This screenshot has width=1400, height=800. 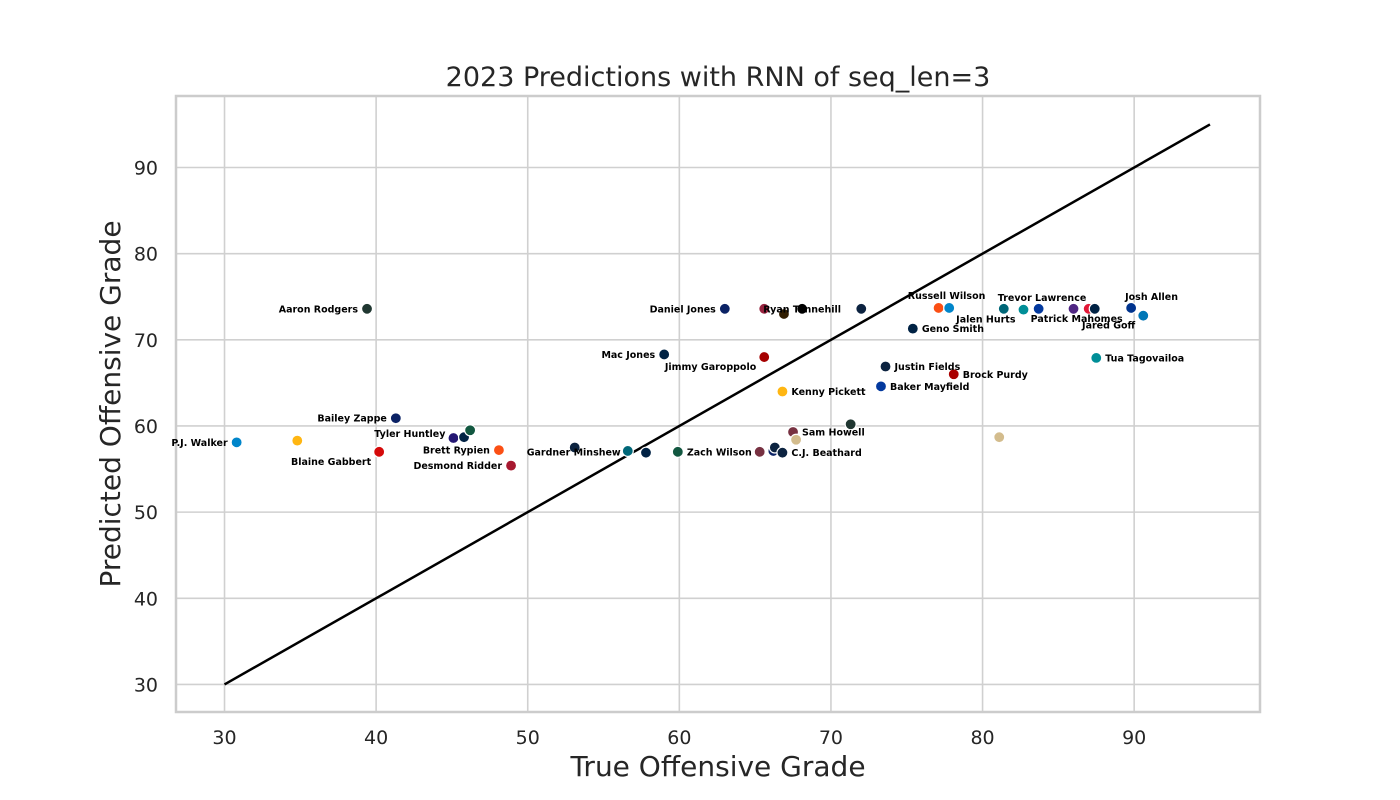 What do you see at coordinates (710, 367) in the screenshot?
I see `point-label: Jimmy Garoppolo` at bounding box center [710, 367].